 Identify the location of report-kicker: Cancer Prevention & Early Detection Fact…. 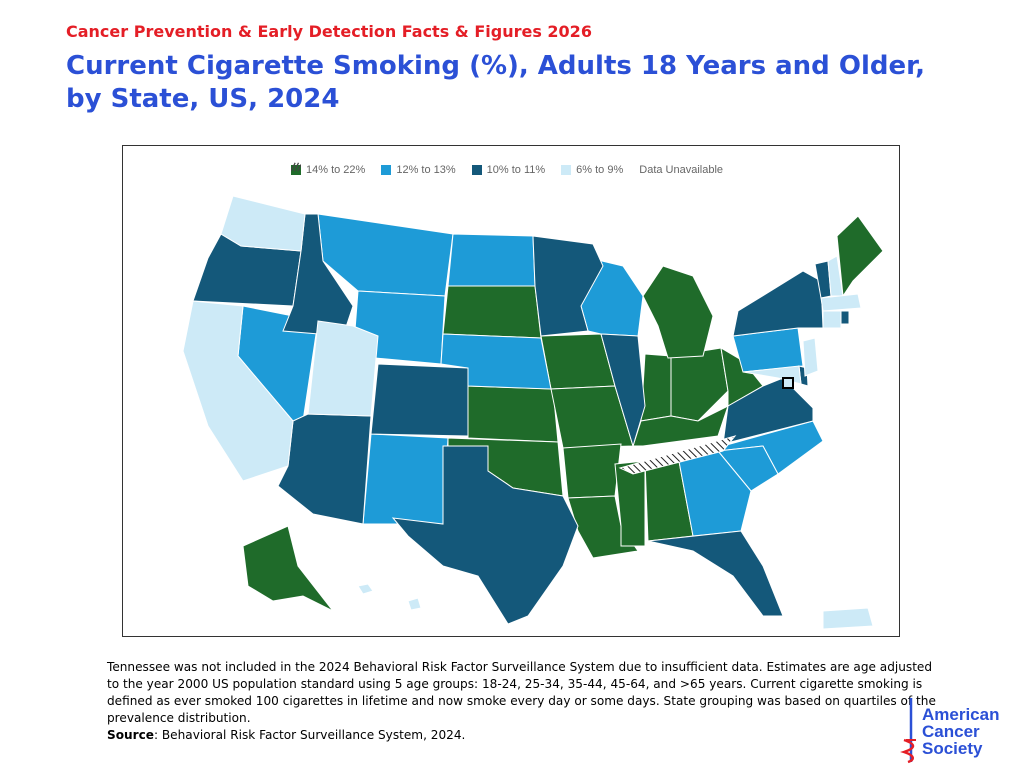
(329, 31).